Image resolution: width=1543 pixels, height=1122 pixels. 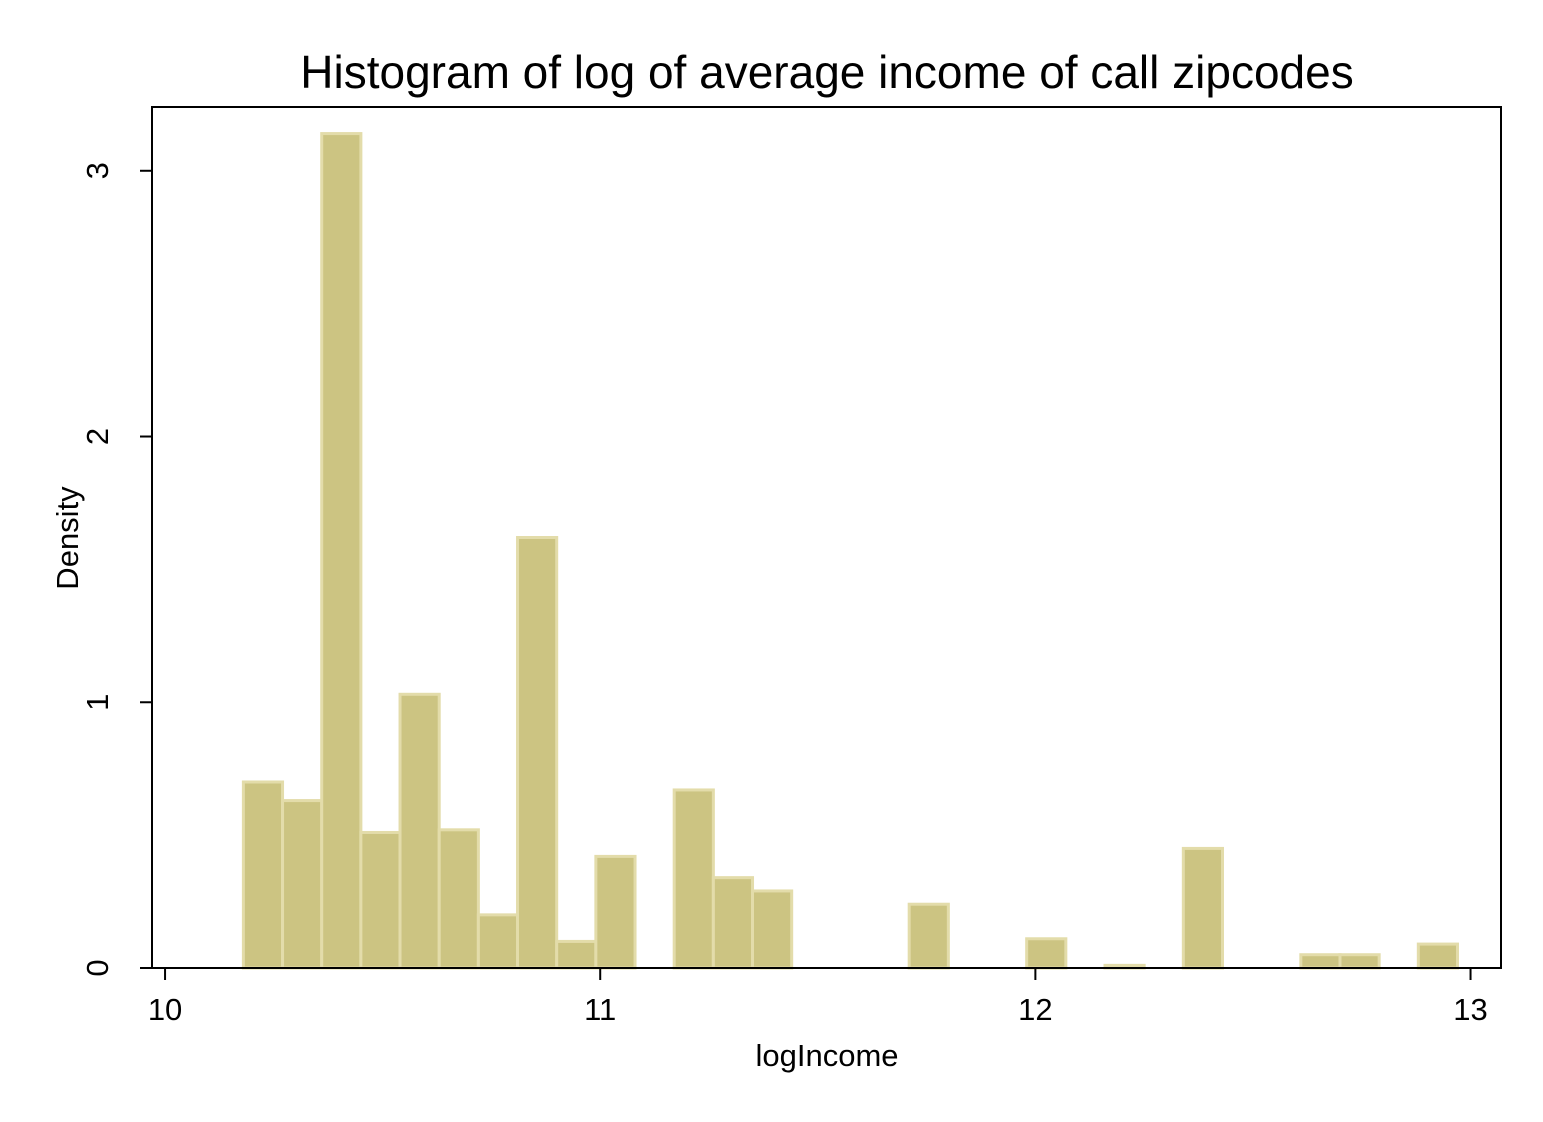 What do you see at coordinates (826, 1055) in the screenshot?
I see `x-axis-label: logIncome` at bounding box center [826, 1055].